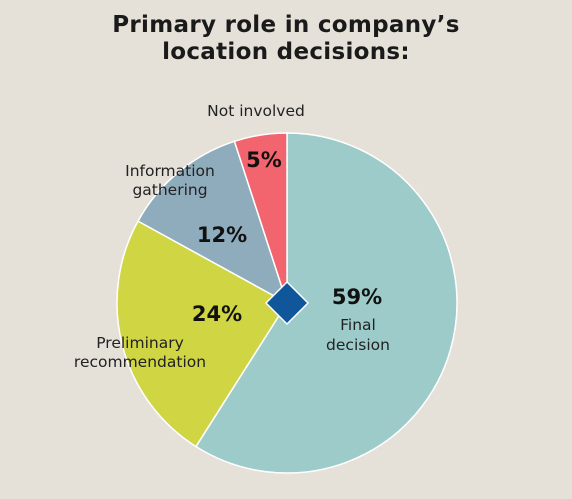 The height and width of the screenshot is (499, 572). I want to click on slice-label-line: Information, so click(170, 171).